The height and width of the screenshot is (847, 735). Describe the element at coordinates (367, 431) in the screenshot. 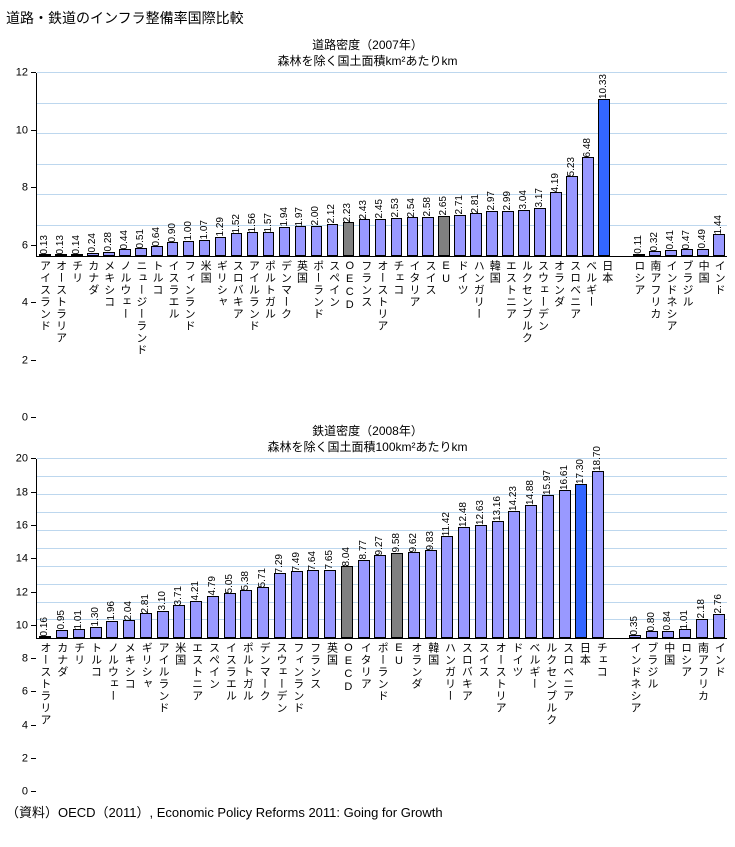

I see `chart-title: 鉄道密度（2008年）` at that location.